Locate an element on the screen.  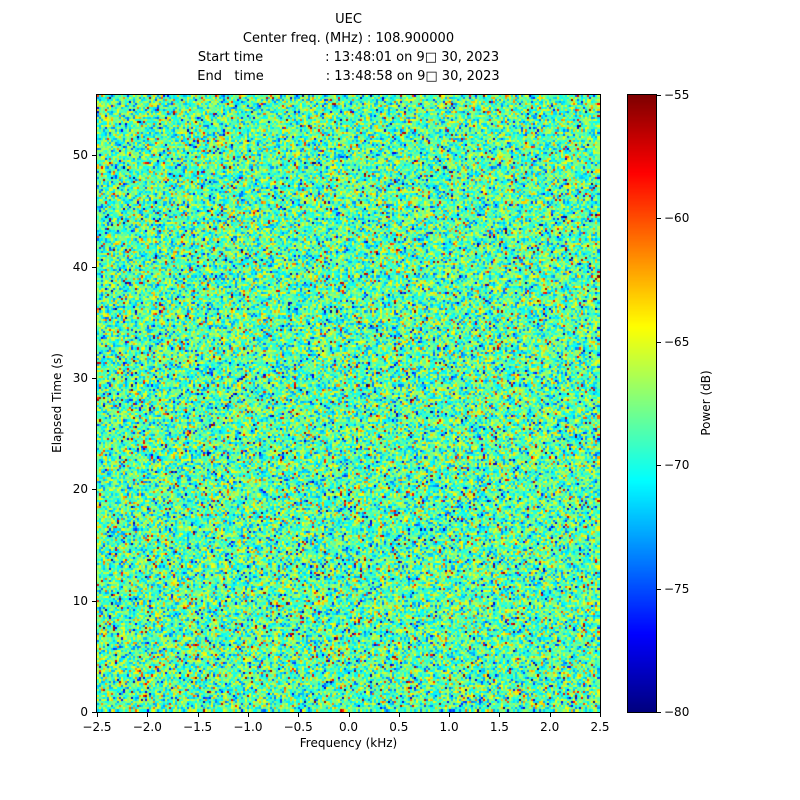
y-axis-label: Elapsed Time (s) is located at coordinates (57, 403).